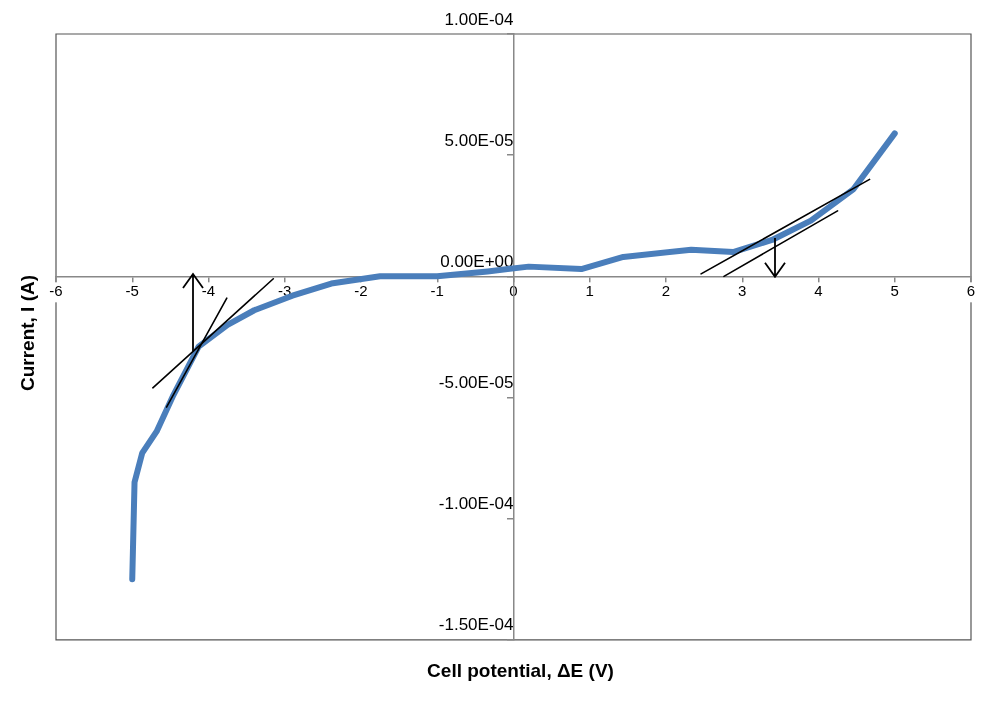 Image resolution: width=1005 pixels, height=712 pixels. What do you see at coordinates (132, 291) in the screenshot?
I see `x-tick-label: -5` at bounding box center [132, 291].